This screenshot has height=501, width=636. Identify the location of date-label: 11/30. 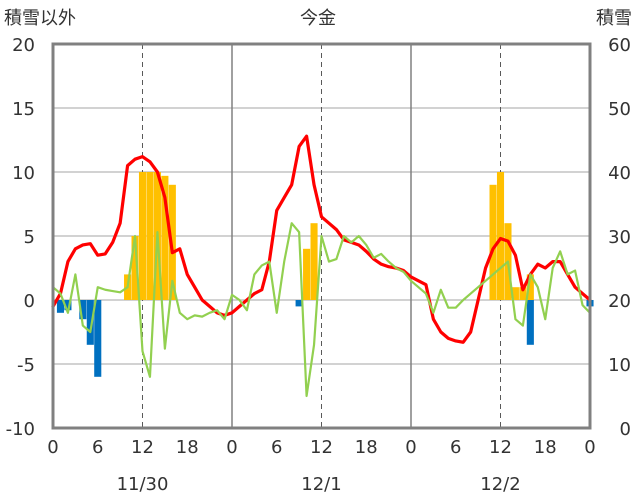
(143, 484).